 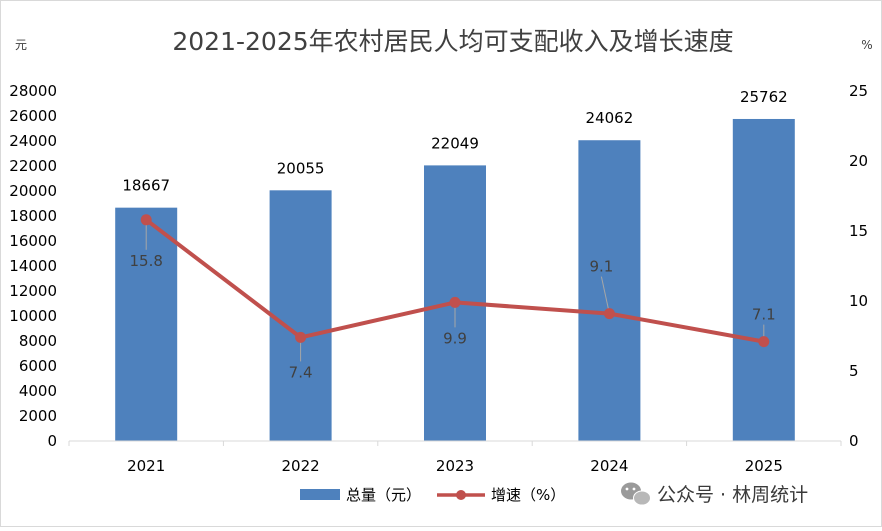 What do you see at coordinates (764, 97) in the screenshot?
I see `bar-value-label: 25762` at bounding box center [764, 97].